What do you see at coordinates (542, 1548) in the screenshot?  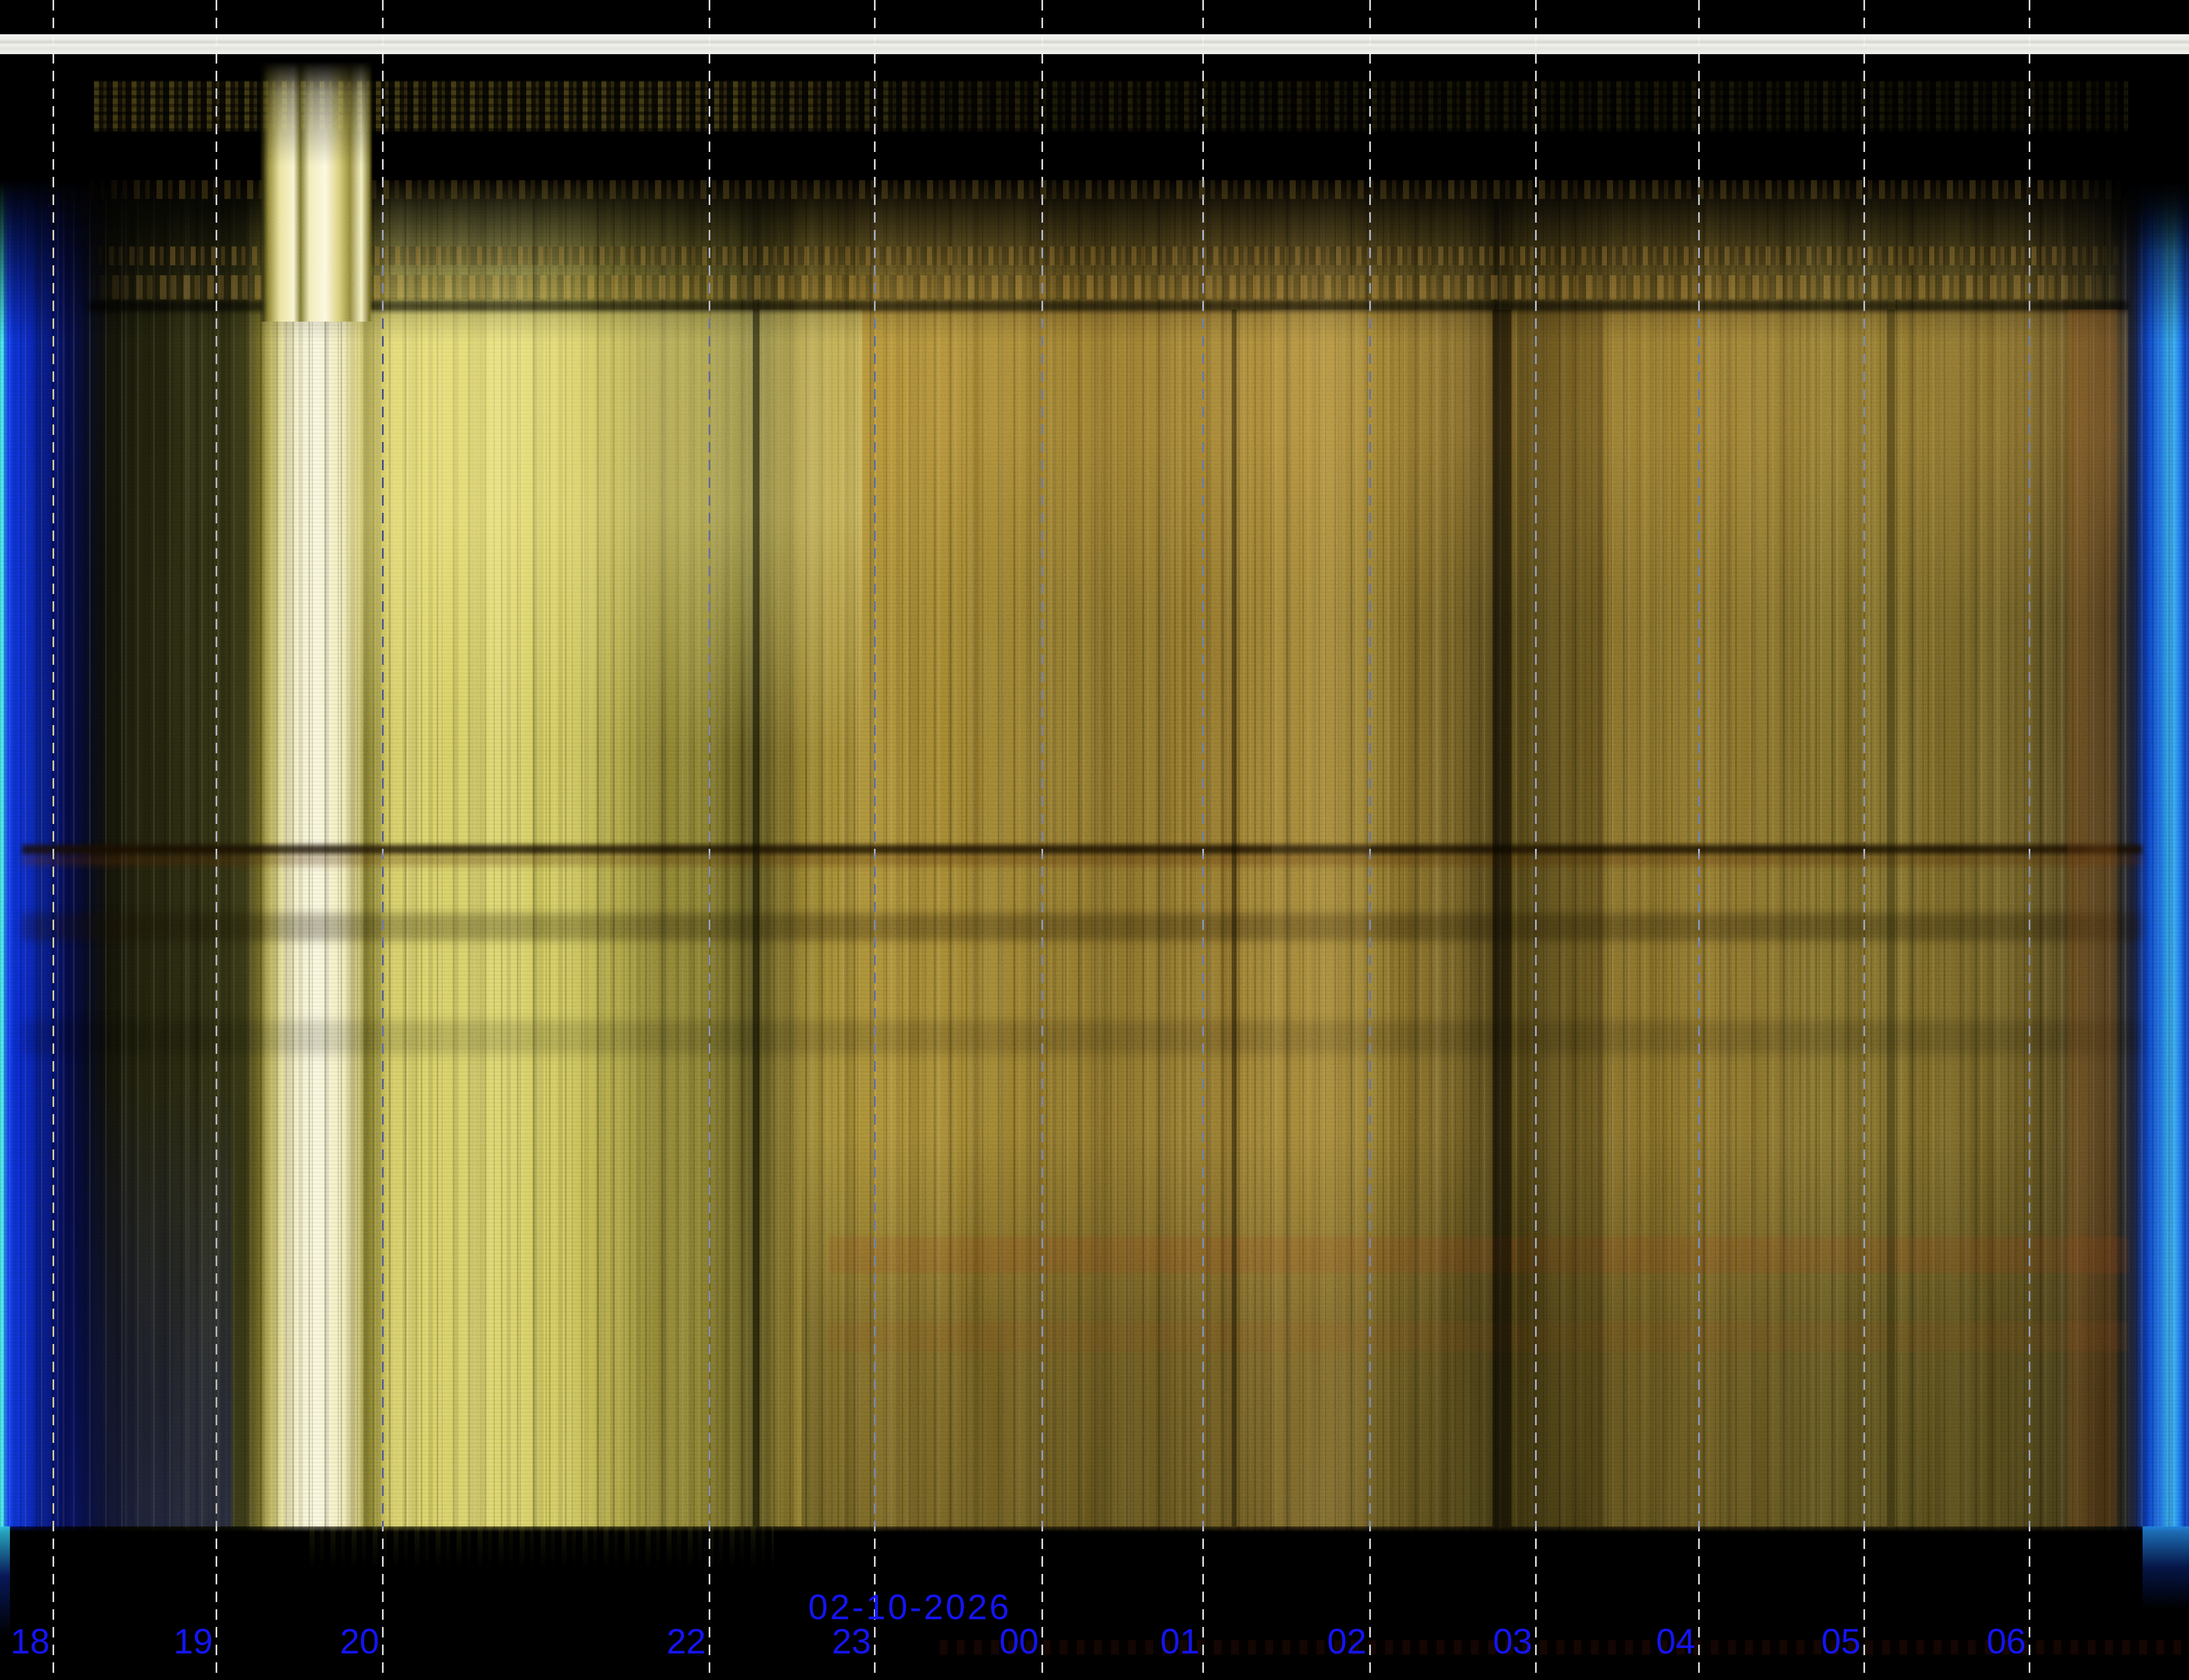 I see `bottom-streak-residue` at bounding box center [542, 1548].